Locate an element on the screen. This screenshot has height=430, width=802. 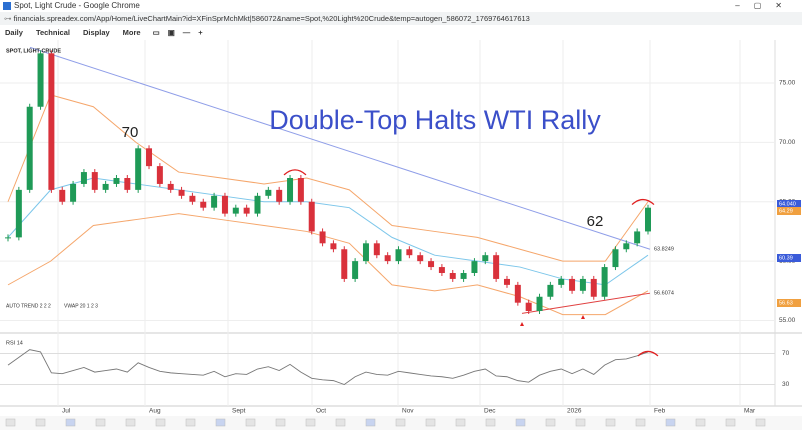
annotation: 62 is located at coordinates (595, 221).